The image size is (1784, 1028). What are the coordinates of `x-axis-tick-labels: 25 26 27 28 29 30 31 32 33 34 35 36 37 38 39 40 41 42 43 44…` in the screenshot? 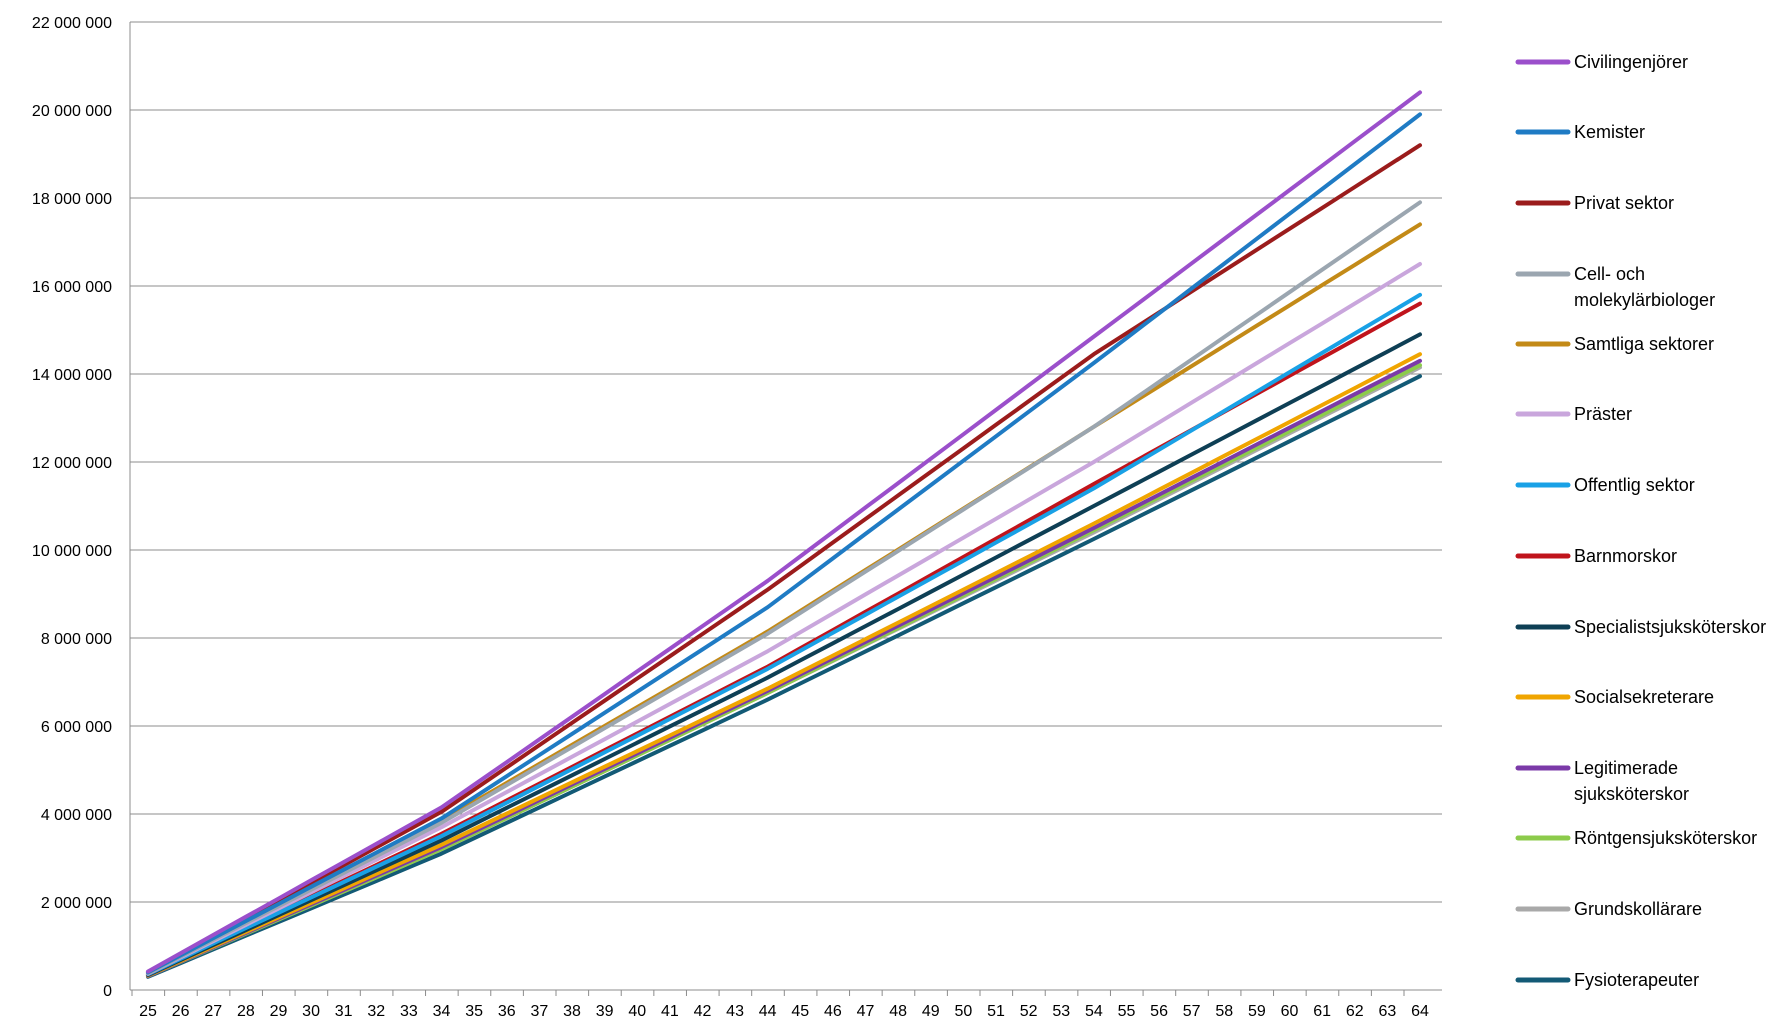 It's located at (784, 1011).